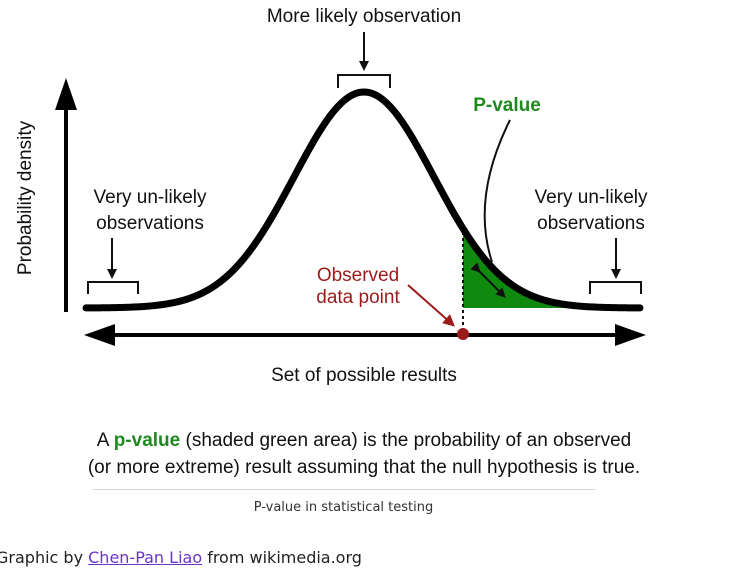 This screenshot has width=731, height=573. What do you see at coordinates (497, 191) in the screenshot?
I see `p-value-pointer-curve` at bounding box center [497, 191].